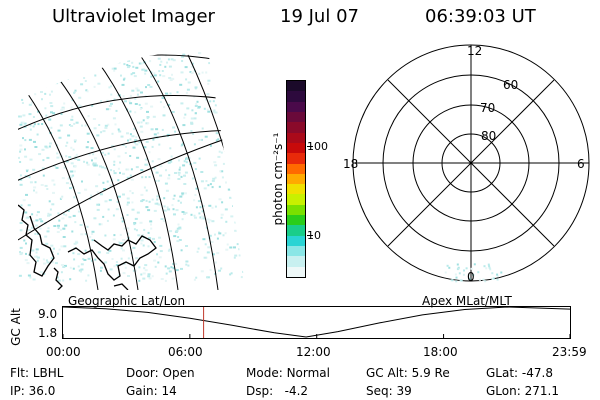  What do you see at coordinates (308, 373) in the screenshot?
I see `info-value: Normal` at bounding box center [308, 373].